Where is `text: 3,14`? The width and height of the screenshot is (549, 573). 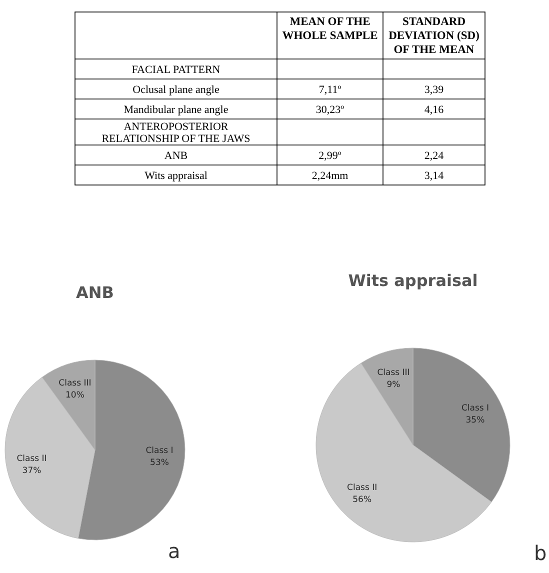
text: 3,14 is located at coordinates (434, 176).